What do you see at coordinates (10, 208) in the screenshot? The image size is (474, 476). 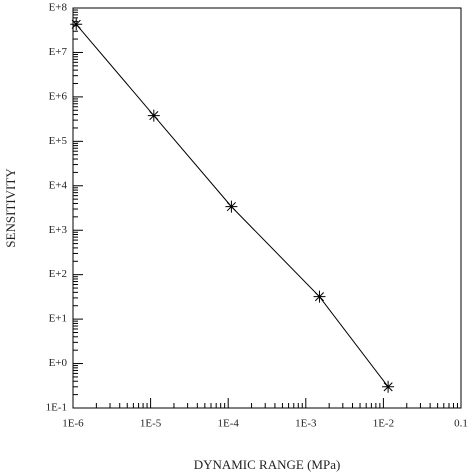 I see `y-axis-title: SENSITIVITY` at bounding box center [10, 208].